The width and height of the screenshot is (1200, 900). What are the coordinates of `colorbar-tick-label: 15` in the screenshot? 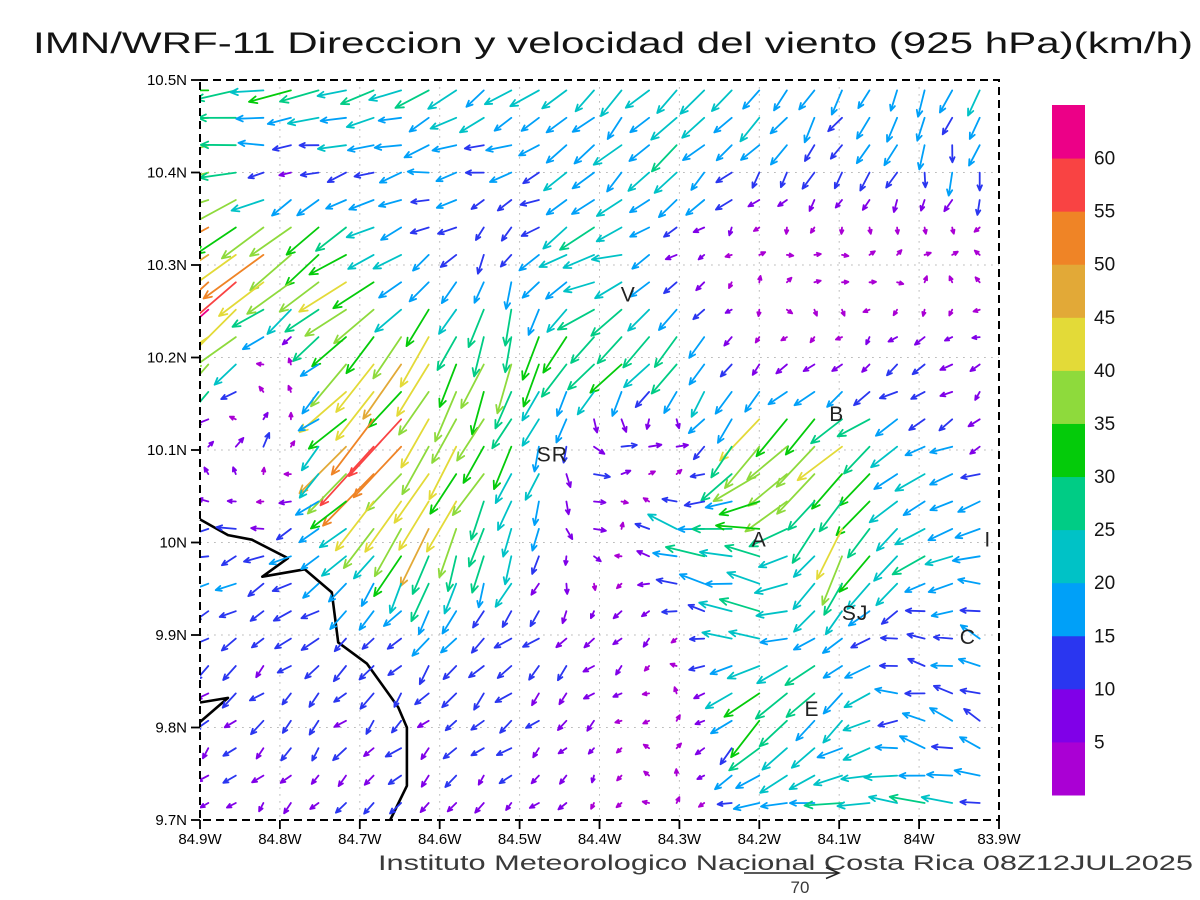 It's located at (1104, 636).